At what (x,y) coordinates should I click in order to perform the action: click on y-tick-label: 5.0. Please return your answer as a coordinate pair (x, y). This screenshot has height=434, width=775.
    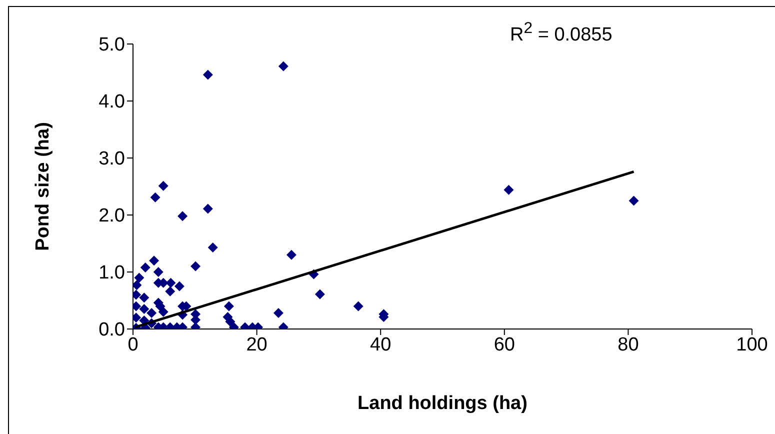
    Looking at the image, I should click on (111, 45).